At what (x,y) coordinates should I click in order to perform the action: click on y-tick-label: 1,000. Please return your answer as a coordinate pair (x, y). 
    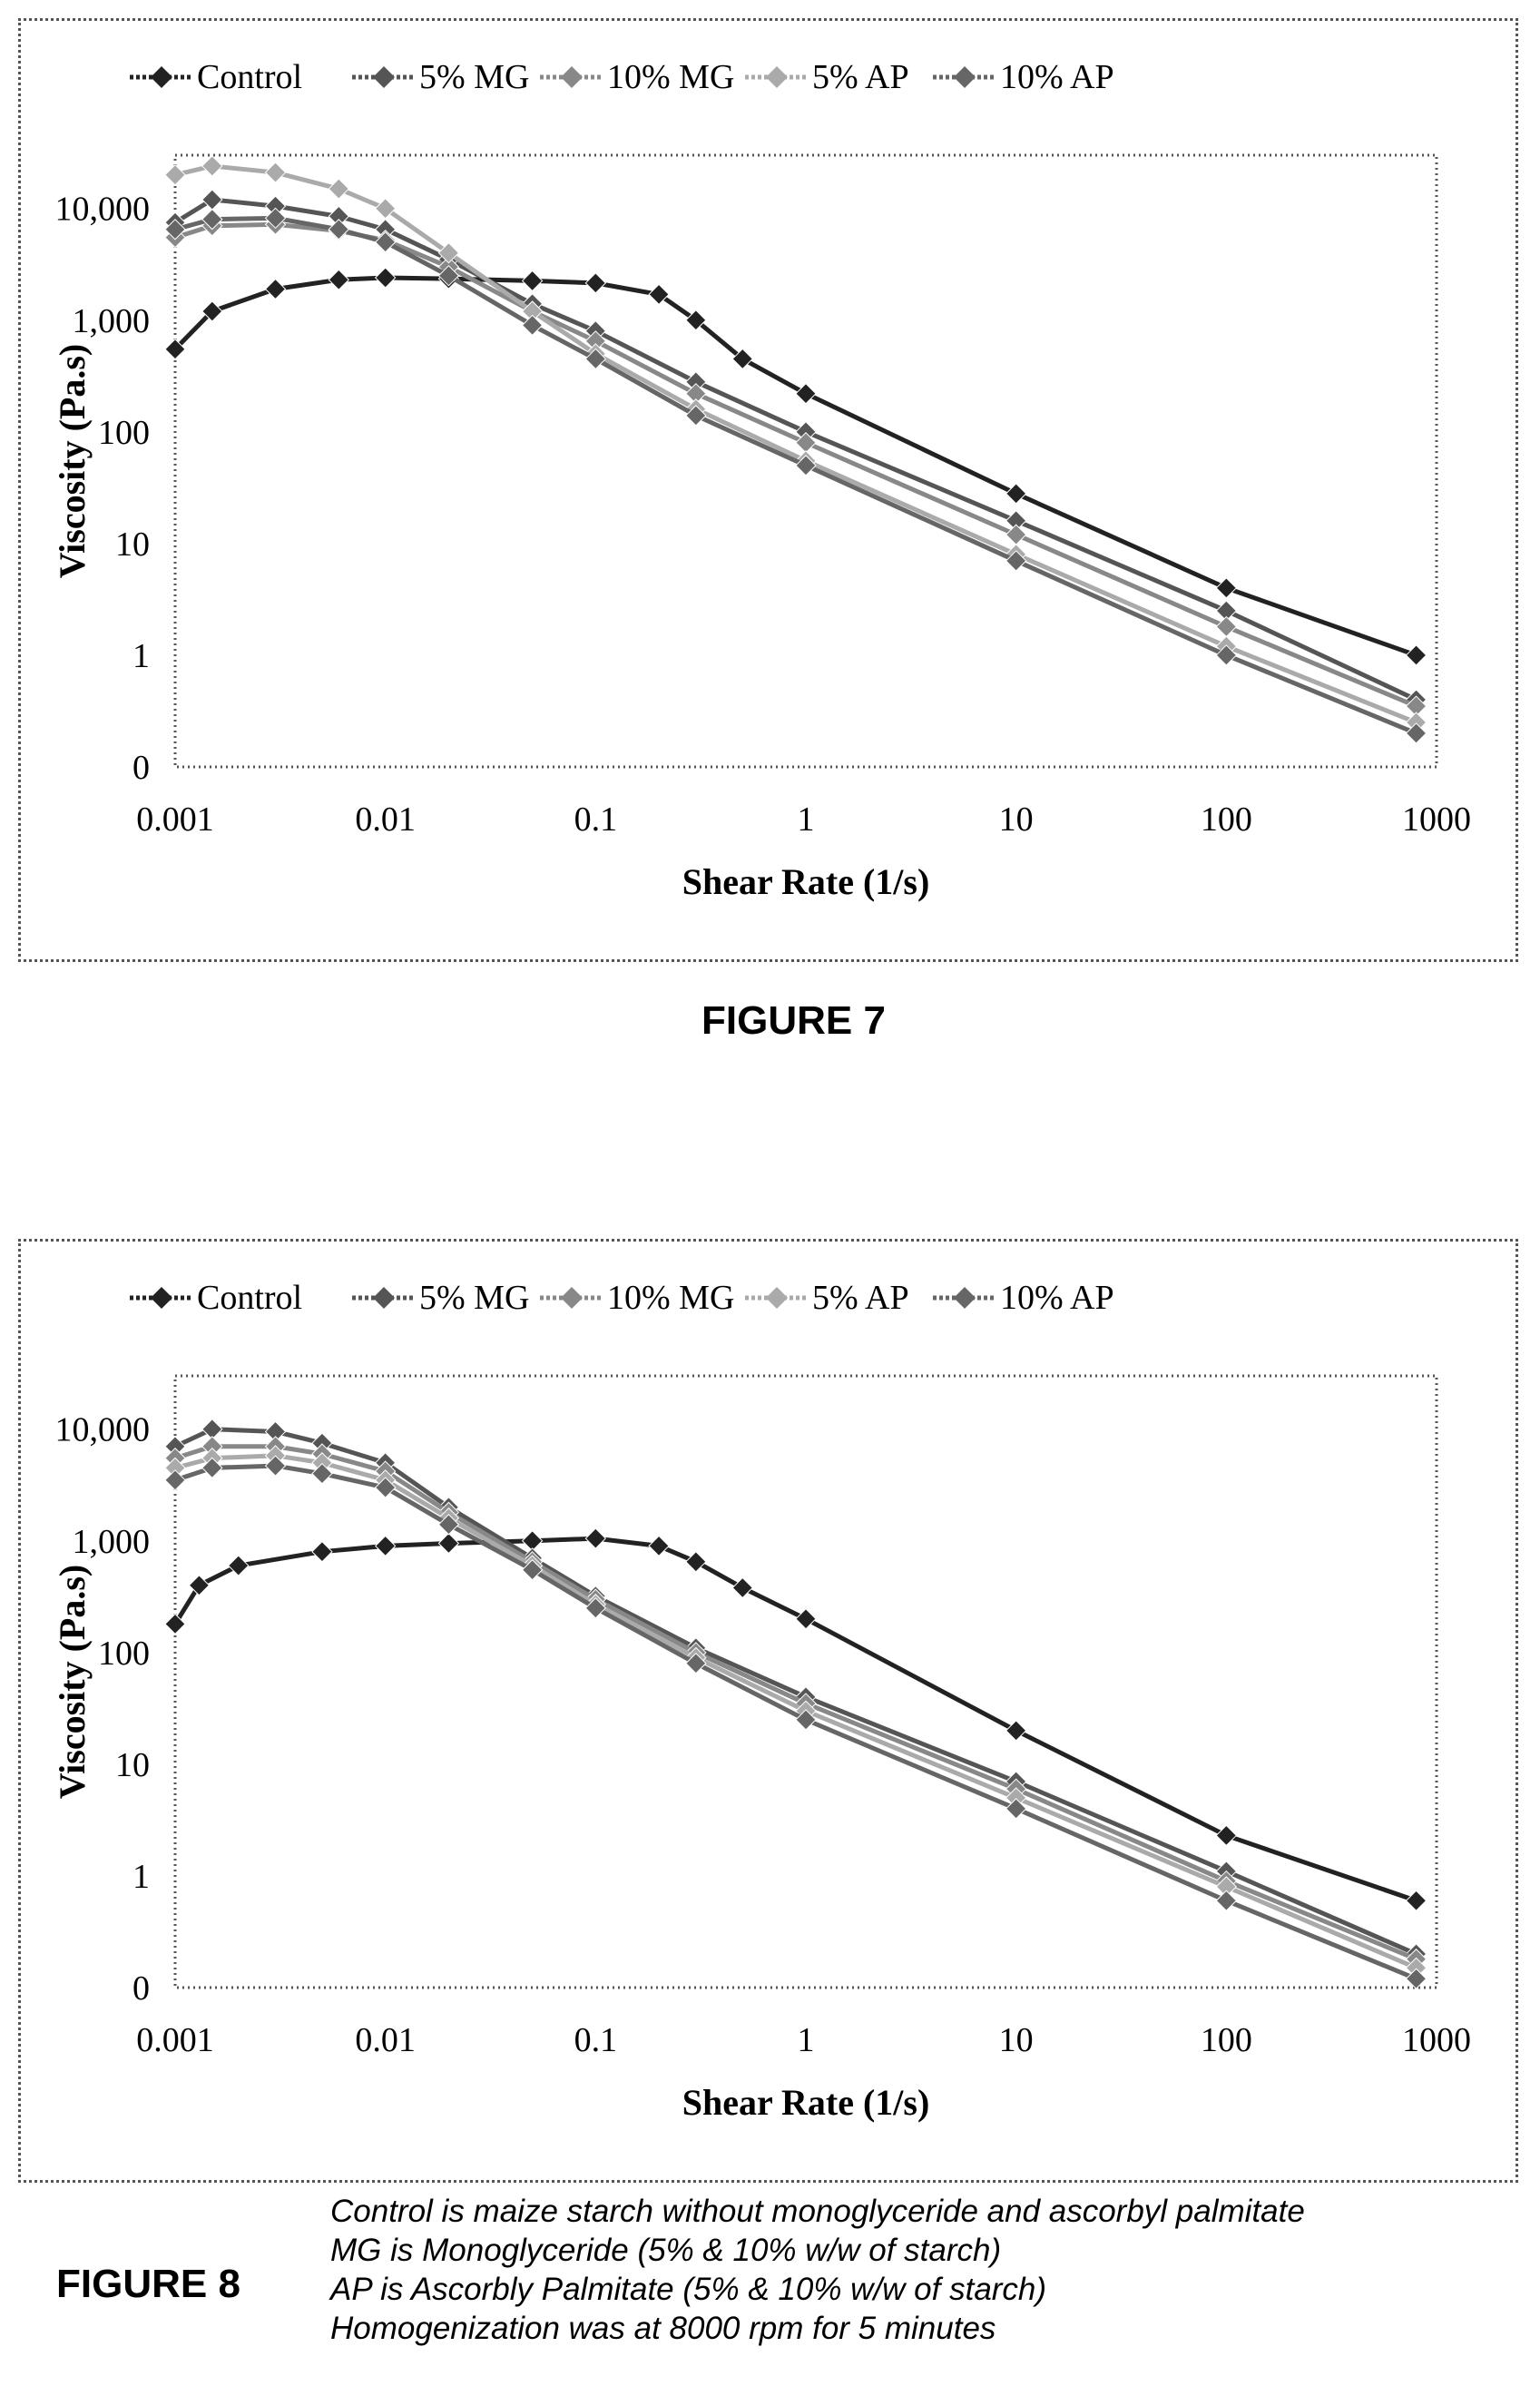
    Looking at the image, I should click on (112, 1542).